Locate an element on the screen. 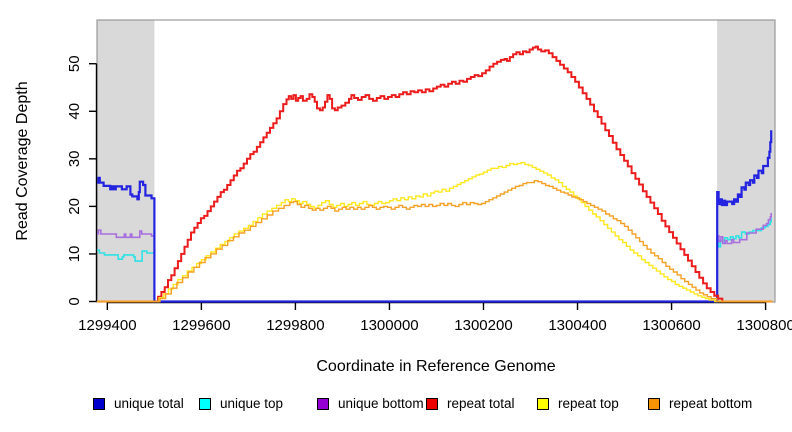 The height and width of the screenshot is (432, 792). y-tick-label: 20 is located at coordinates (74, 206).